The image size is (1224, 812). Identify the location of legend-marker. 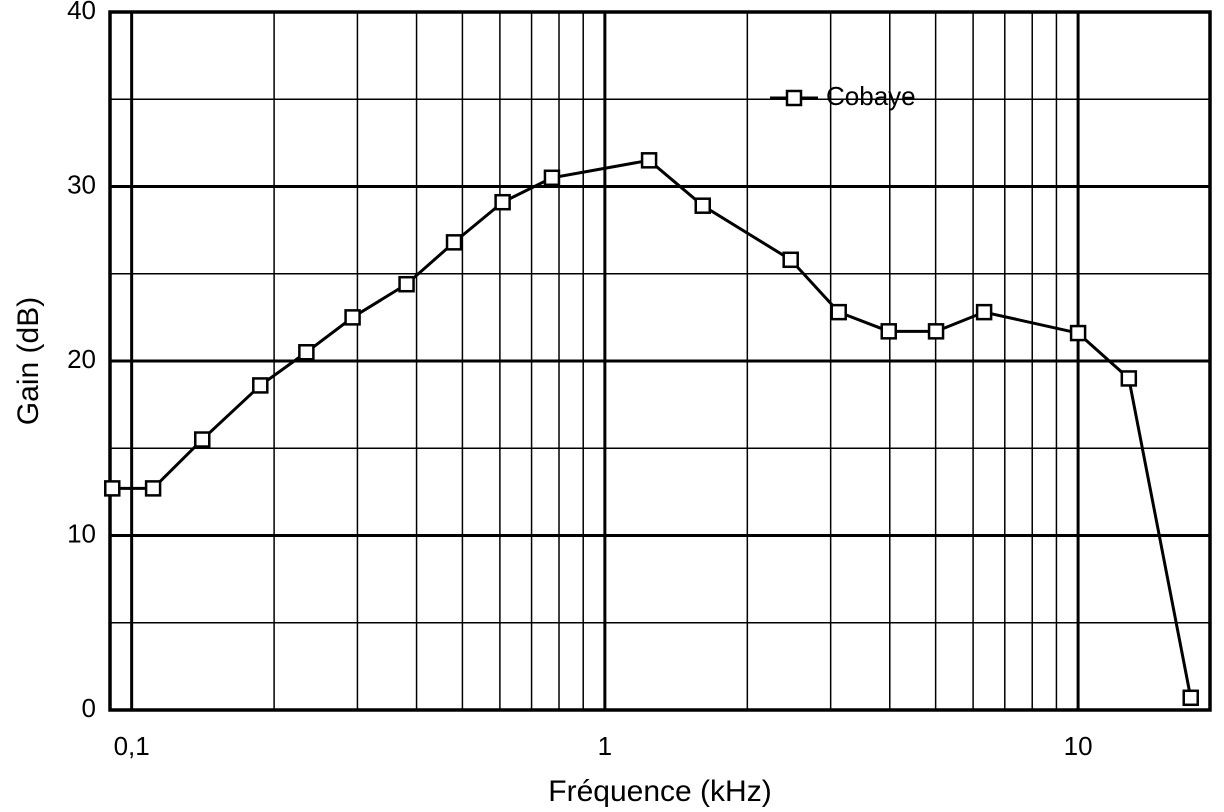
(794, 98).